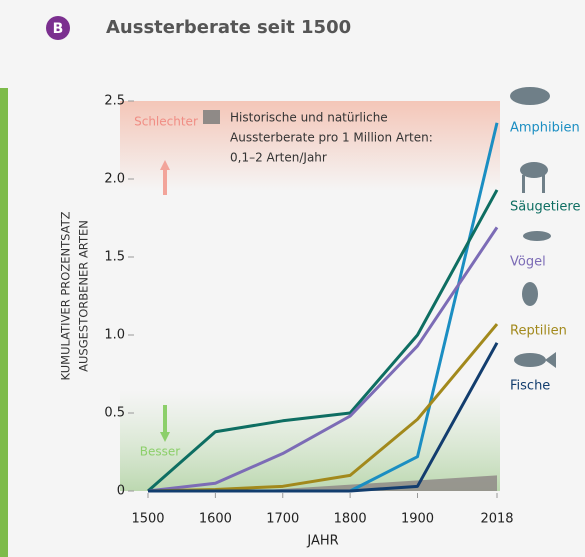  I want to click on icon-bird, so click(537, 236).